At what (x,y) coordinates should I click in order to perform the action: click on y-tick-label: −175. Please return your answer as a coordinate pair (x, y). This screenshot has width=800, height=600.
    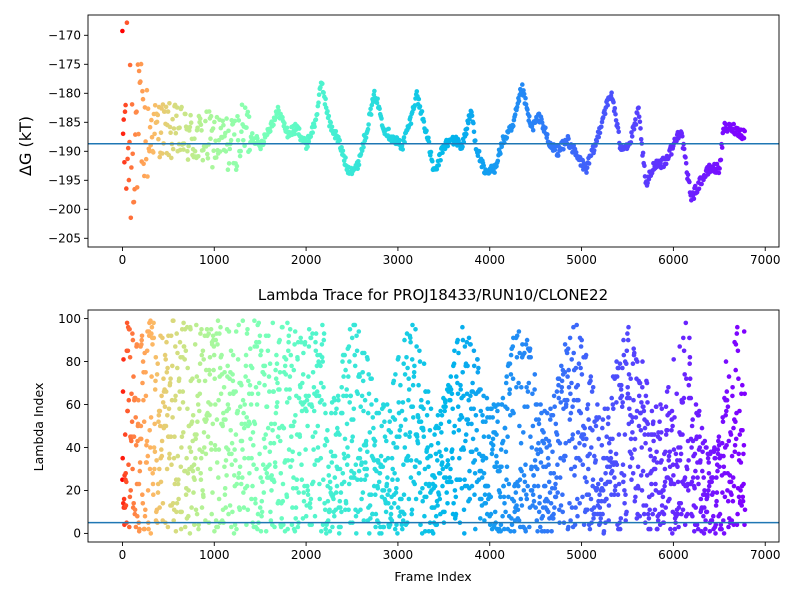
    Looking at the image, I should click on (64, 65).